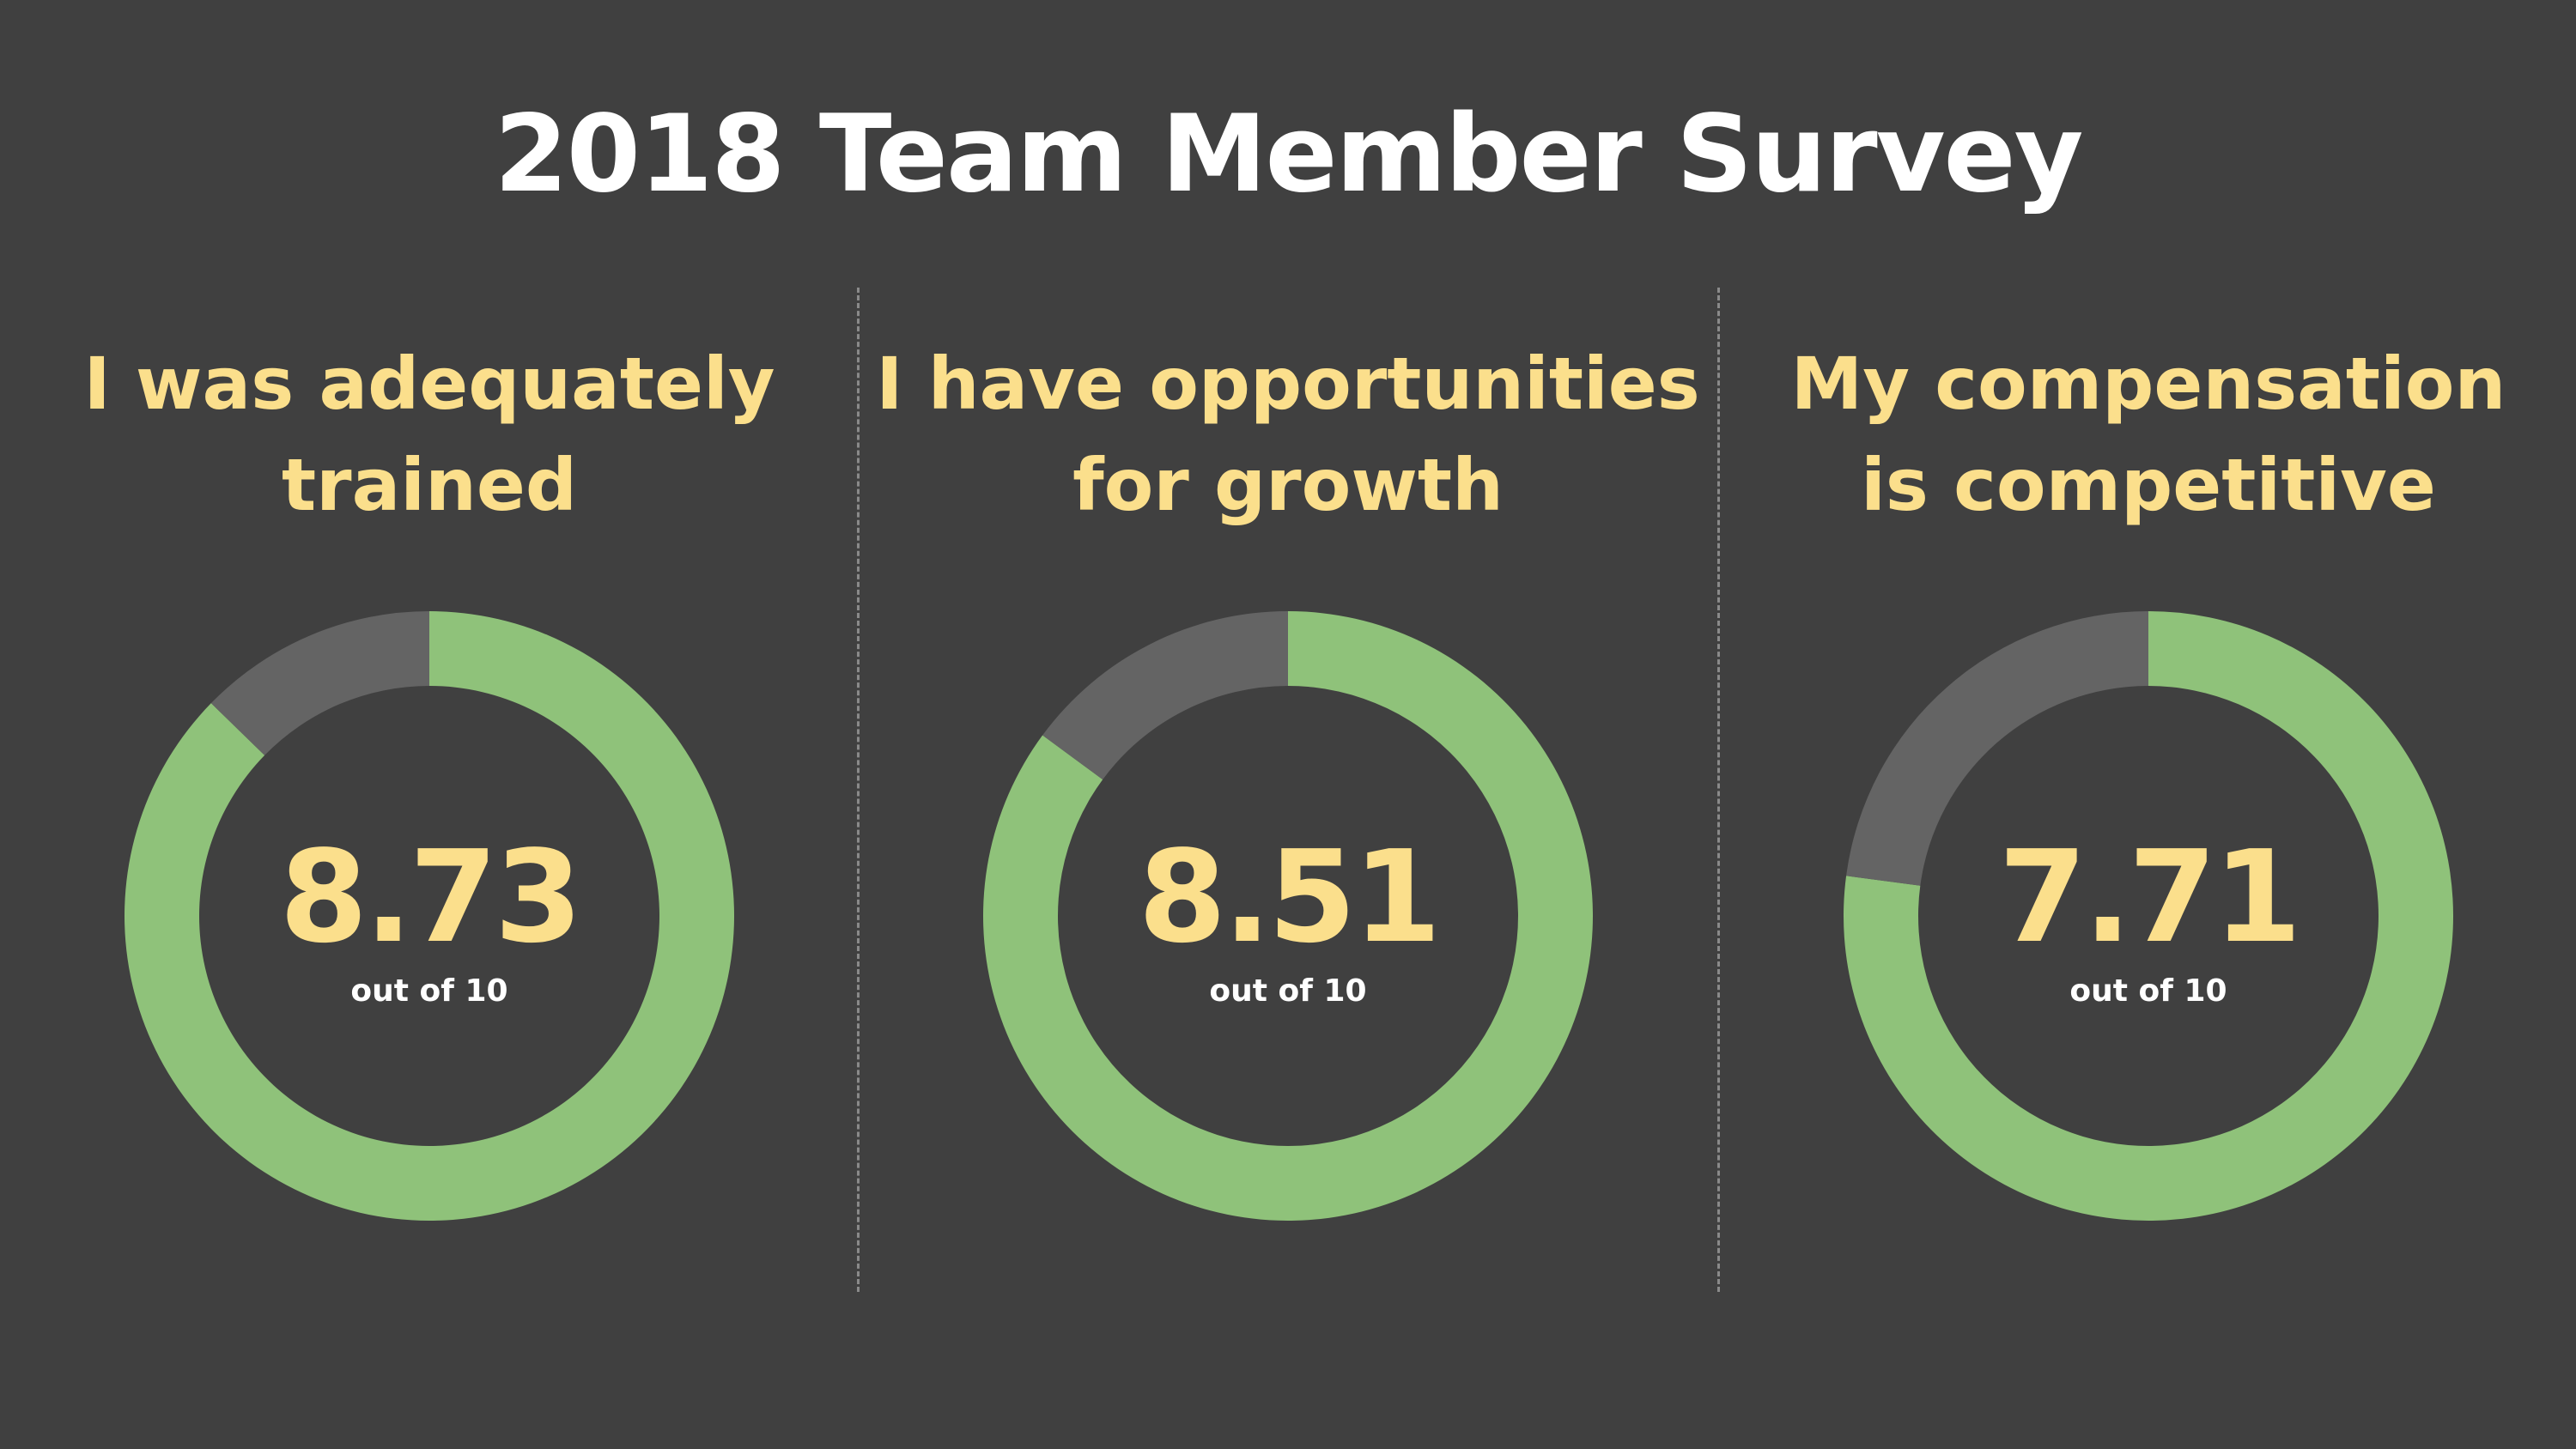  Describe the element at coordinates (430, 434) in the screenshot. I see `panel-title: I was adequately trained` at that location.